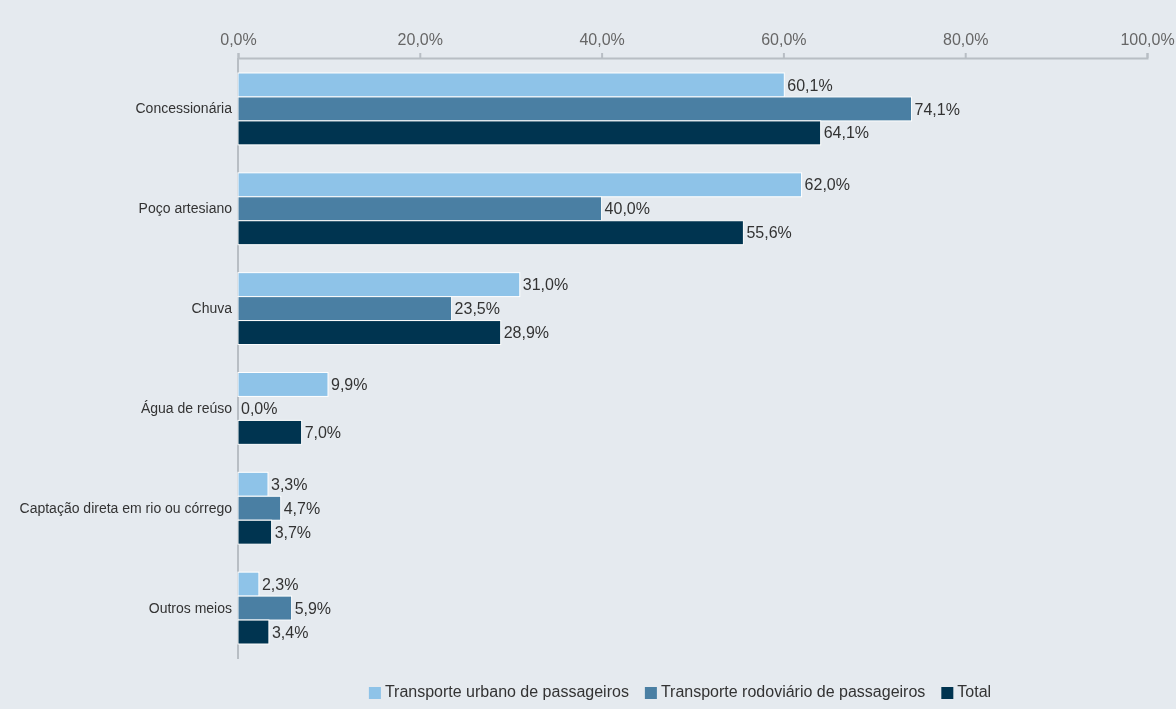 The image size is (1176, 709). I want to click on data-label: 3,3%, so click(289, 484).